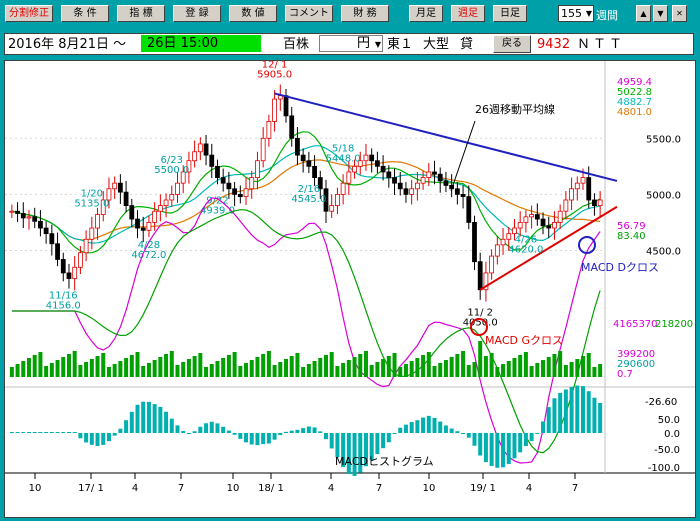 This screenshot has width=700, height=521. I want to click on back-button: 戻る, so click(512, 44).